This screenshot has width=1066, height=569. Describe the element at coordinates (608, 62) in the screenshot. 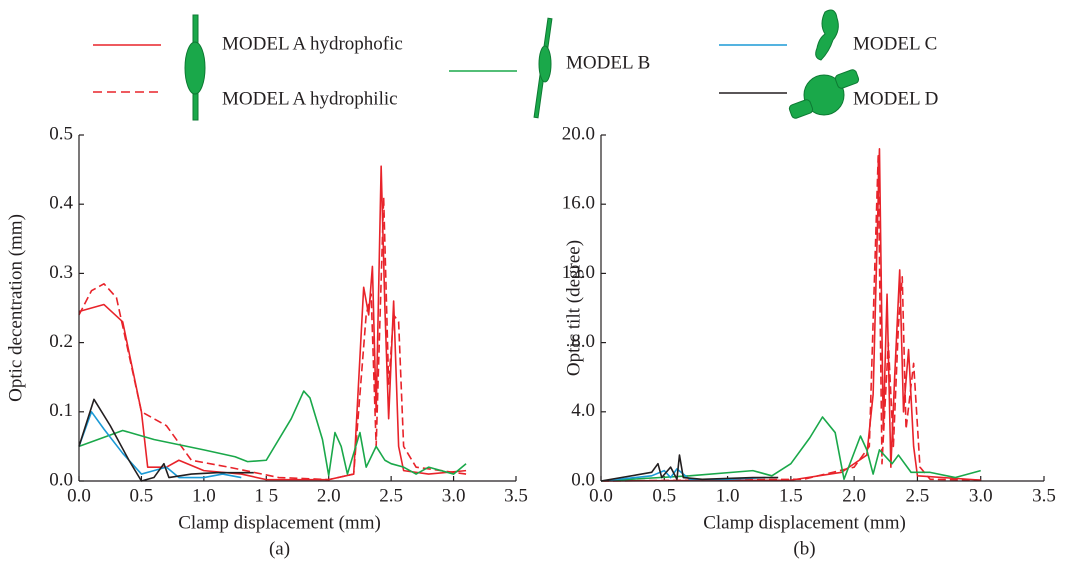

I see `legend-label: MODEL B` at that location.